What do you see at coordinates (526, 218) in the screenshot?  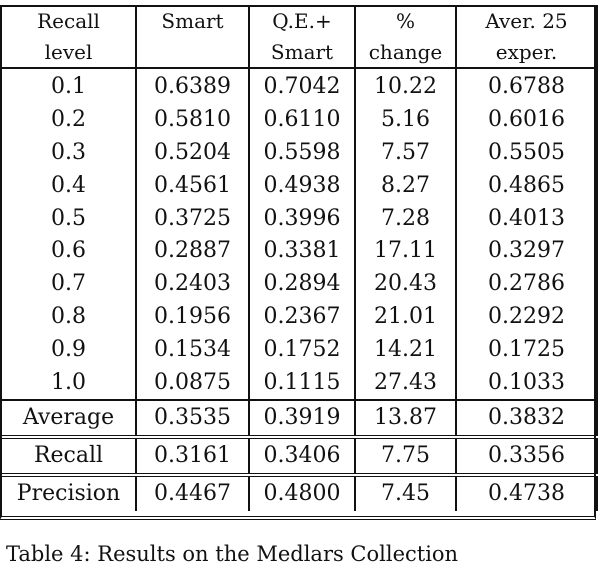 I see `cell-aver-25: 0.4013` at bounding box center [526, 218].